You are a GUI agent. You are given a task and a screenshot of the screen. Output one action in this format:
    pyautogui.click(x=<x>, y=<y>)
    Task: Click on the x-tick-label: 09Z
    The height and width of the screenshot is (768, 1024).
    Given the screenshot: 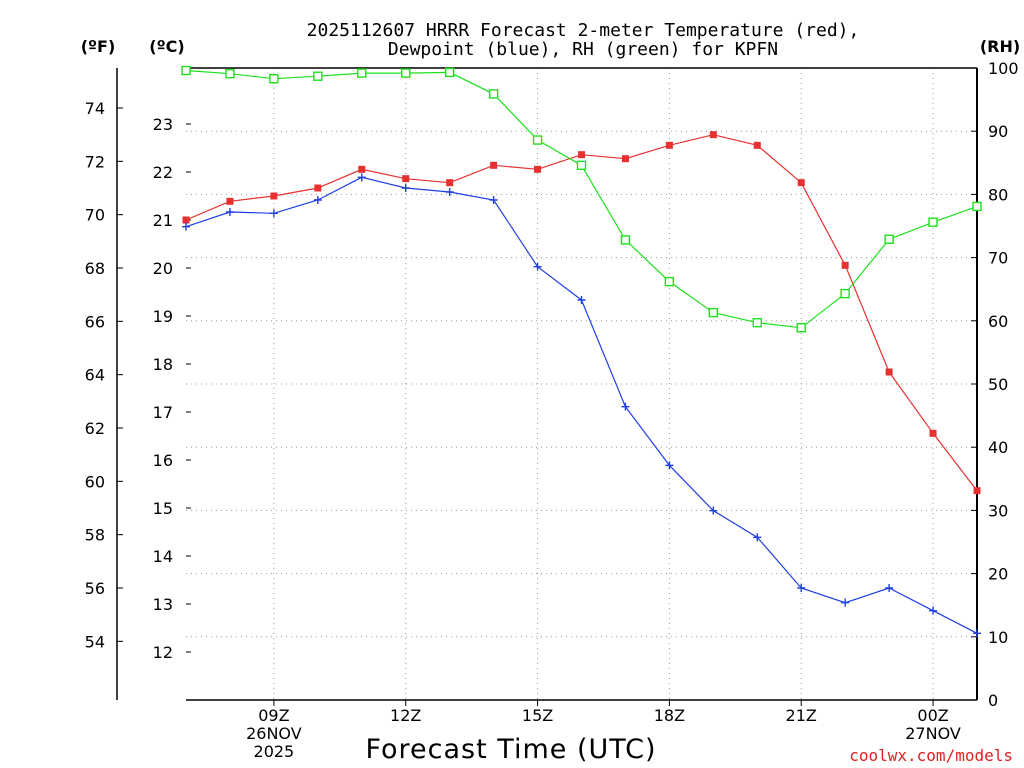 What is the action you would take?
    pyautogui.click(x=273, y=715)
    